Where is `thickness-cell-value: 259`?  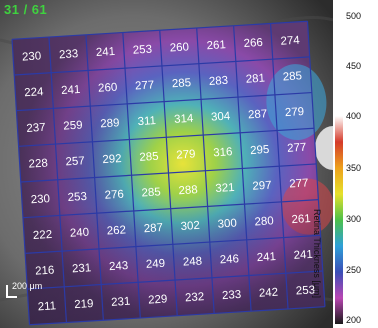 thickness-cell-value: 259 is located at coordinates (73, 126).